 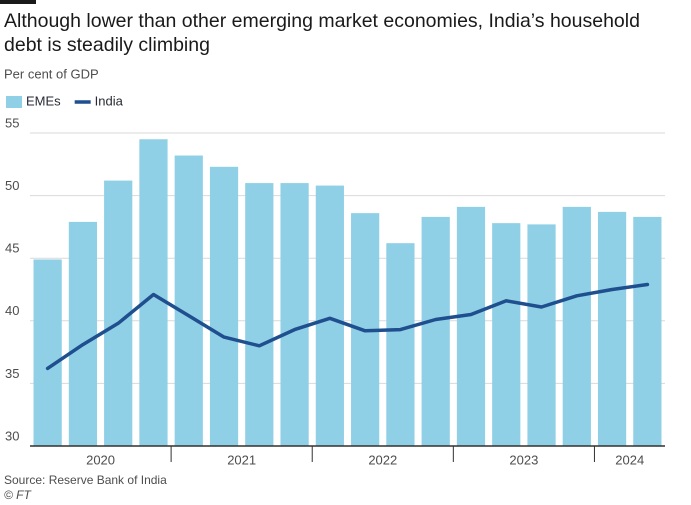 I want to click on x-tick-label: 2022, so click(x=382, y=459).